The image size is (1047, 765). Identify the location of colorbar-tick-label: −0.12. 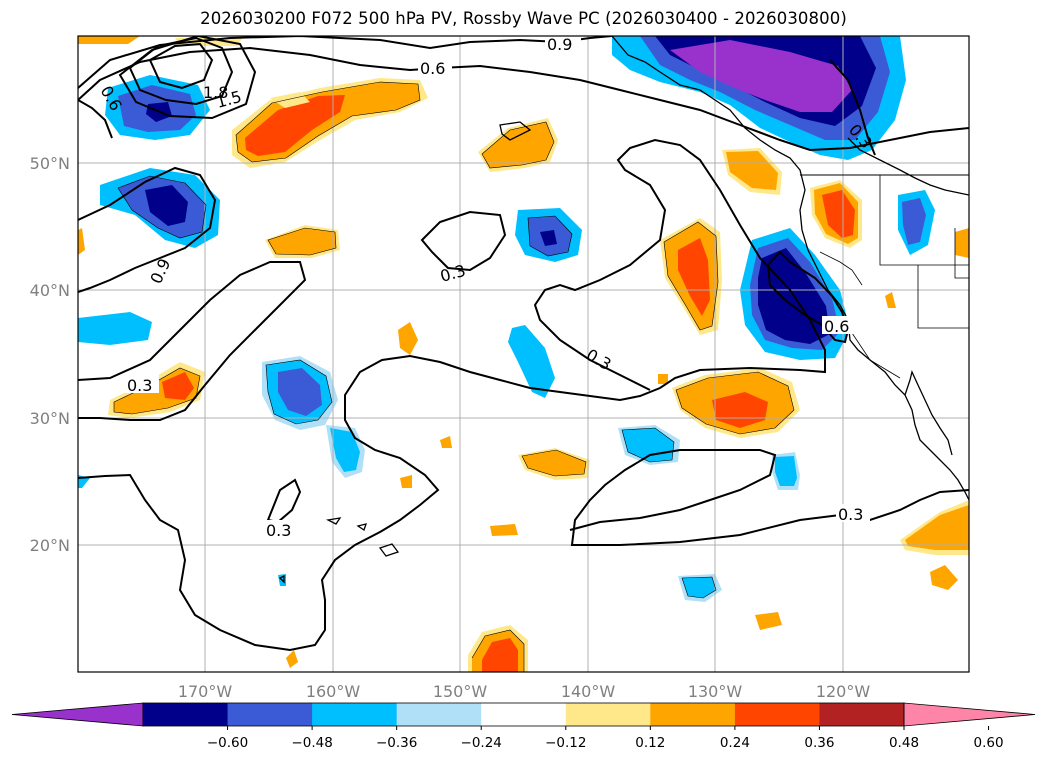
(565, 743).